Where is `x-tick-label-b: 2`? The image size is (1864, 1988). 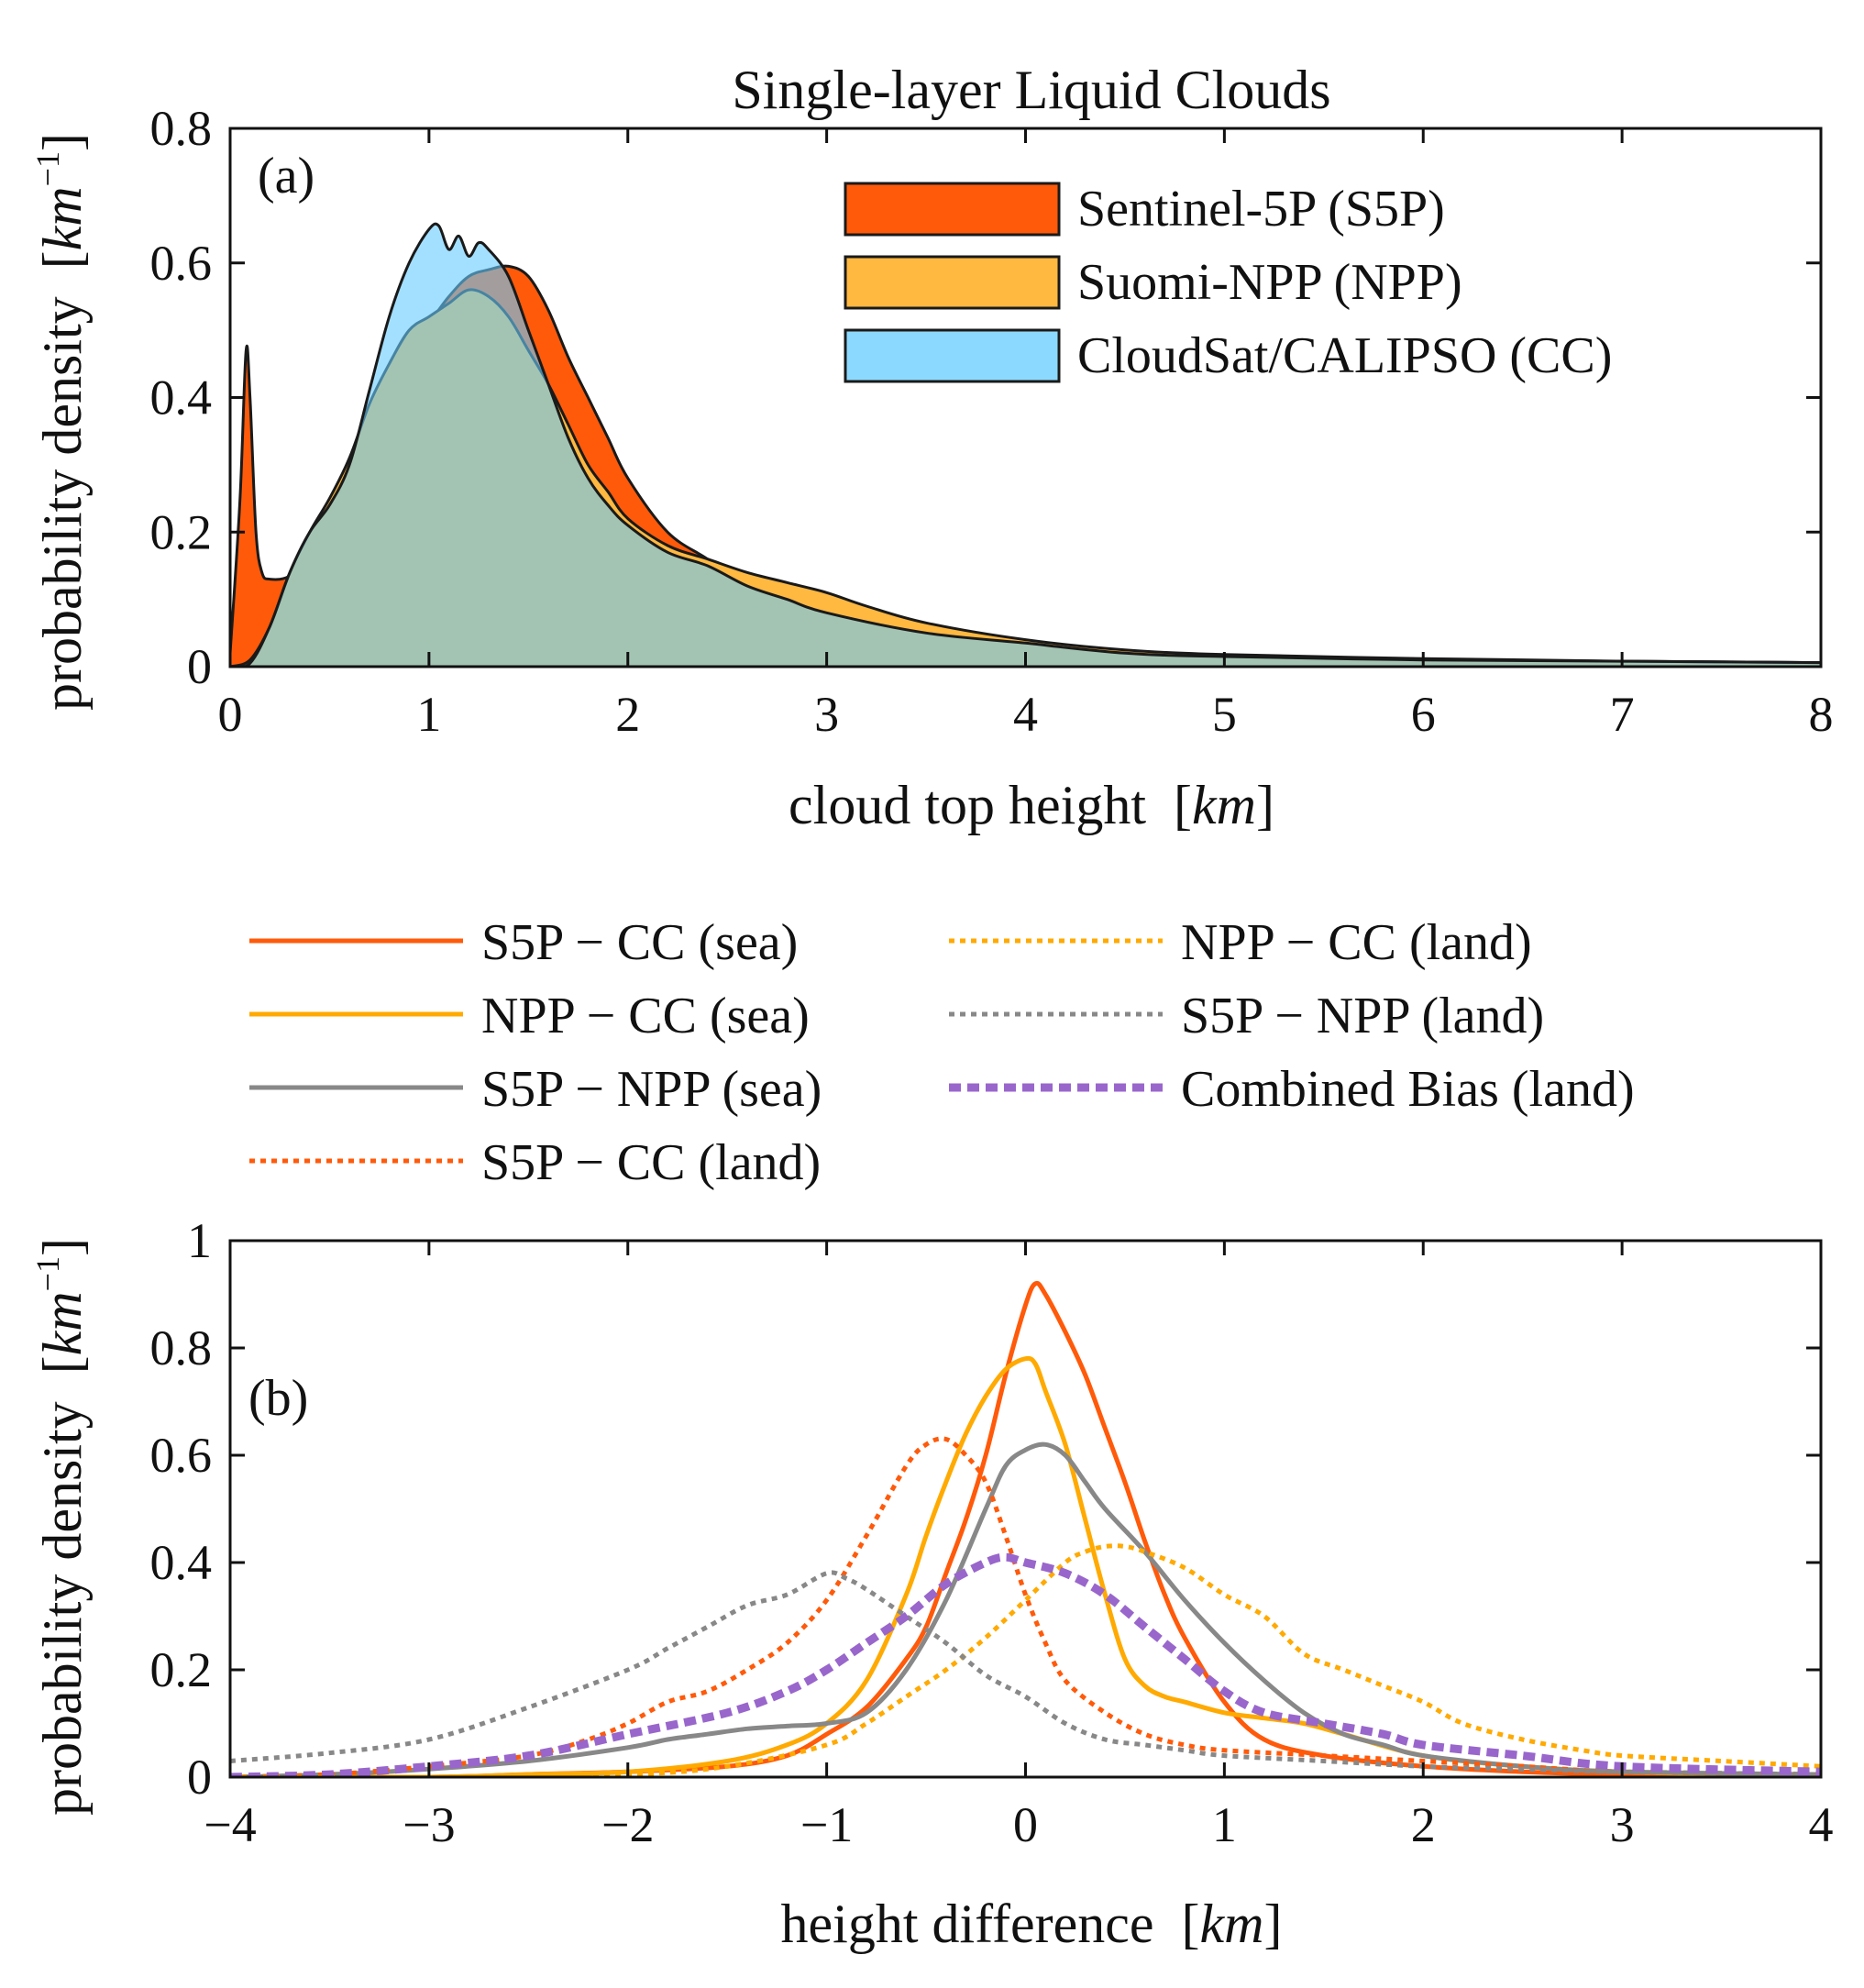
x-tick-label-b: 2 is located at coordinates (1423, 1824).